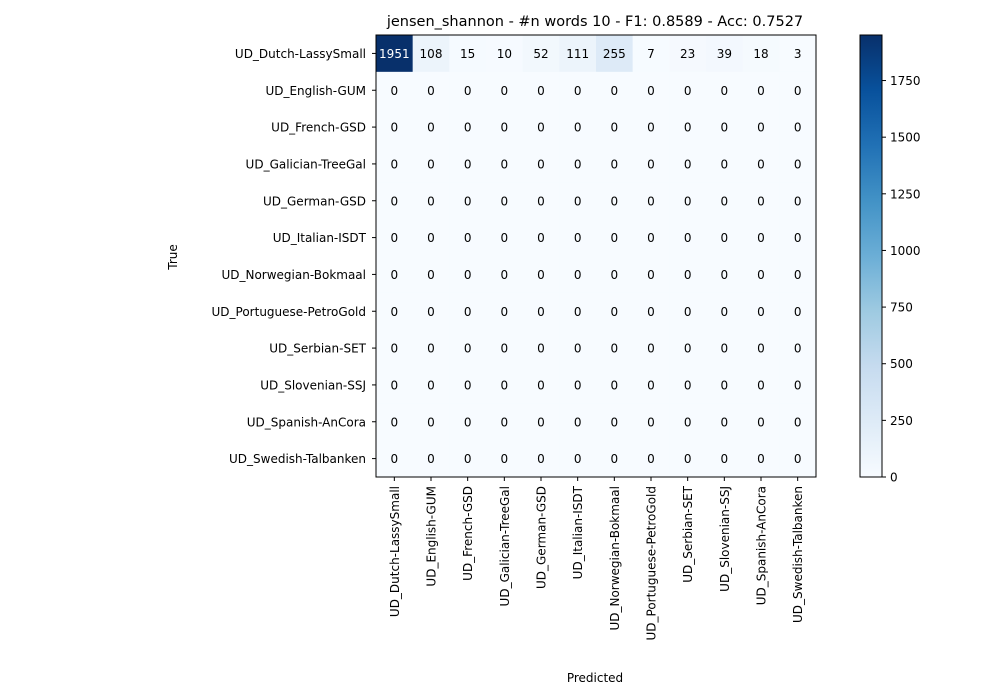  What do you see at coordinates (901, 421) in the screenshot?
I see `colorbar-tick-label: 250` at bounding box center [901, 421].